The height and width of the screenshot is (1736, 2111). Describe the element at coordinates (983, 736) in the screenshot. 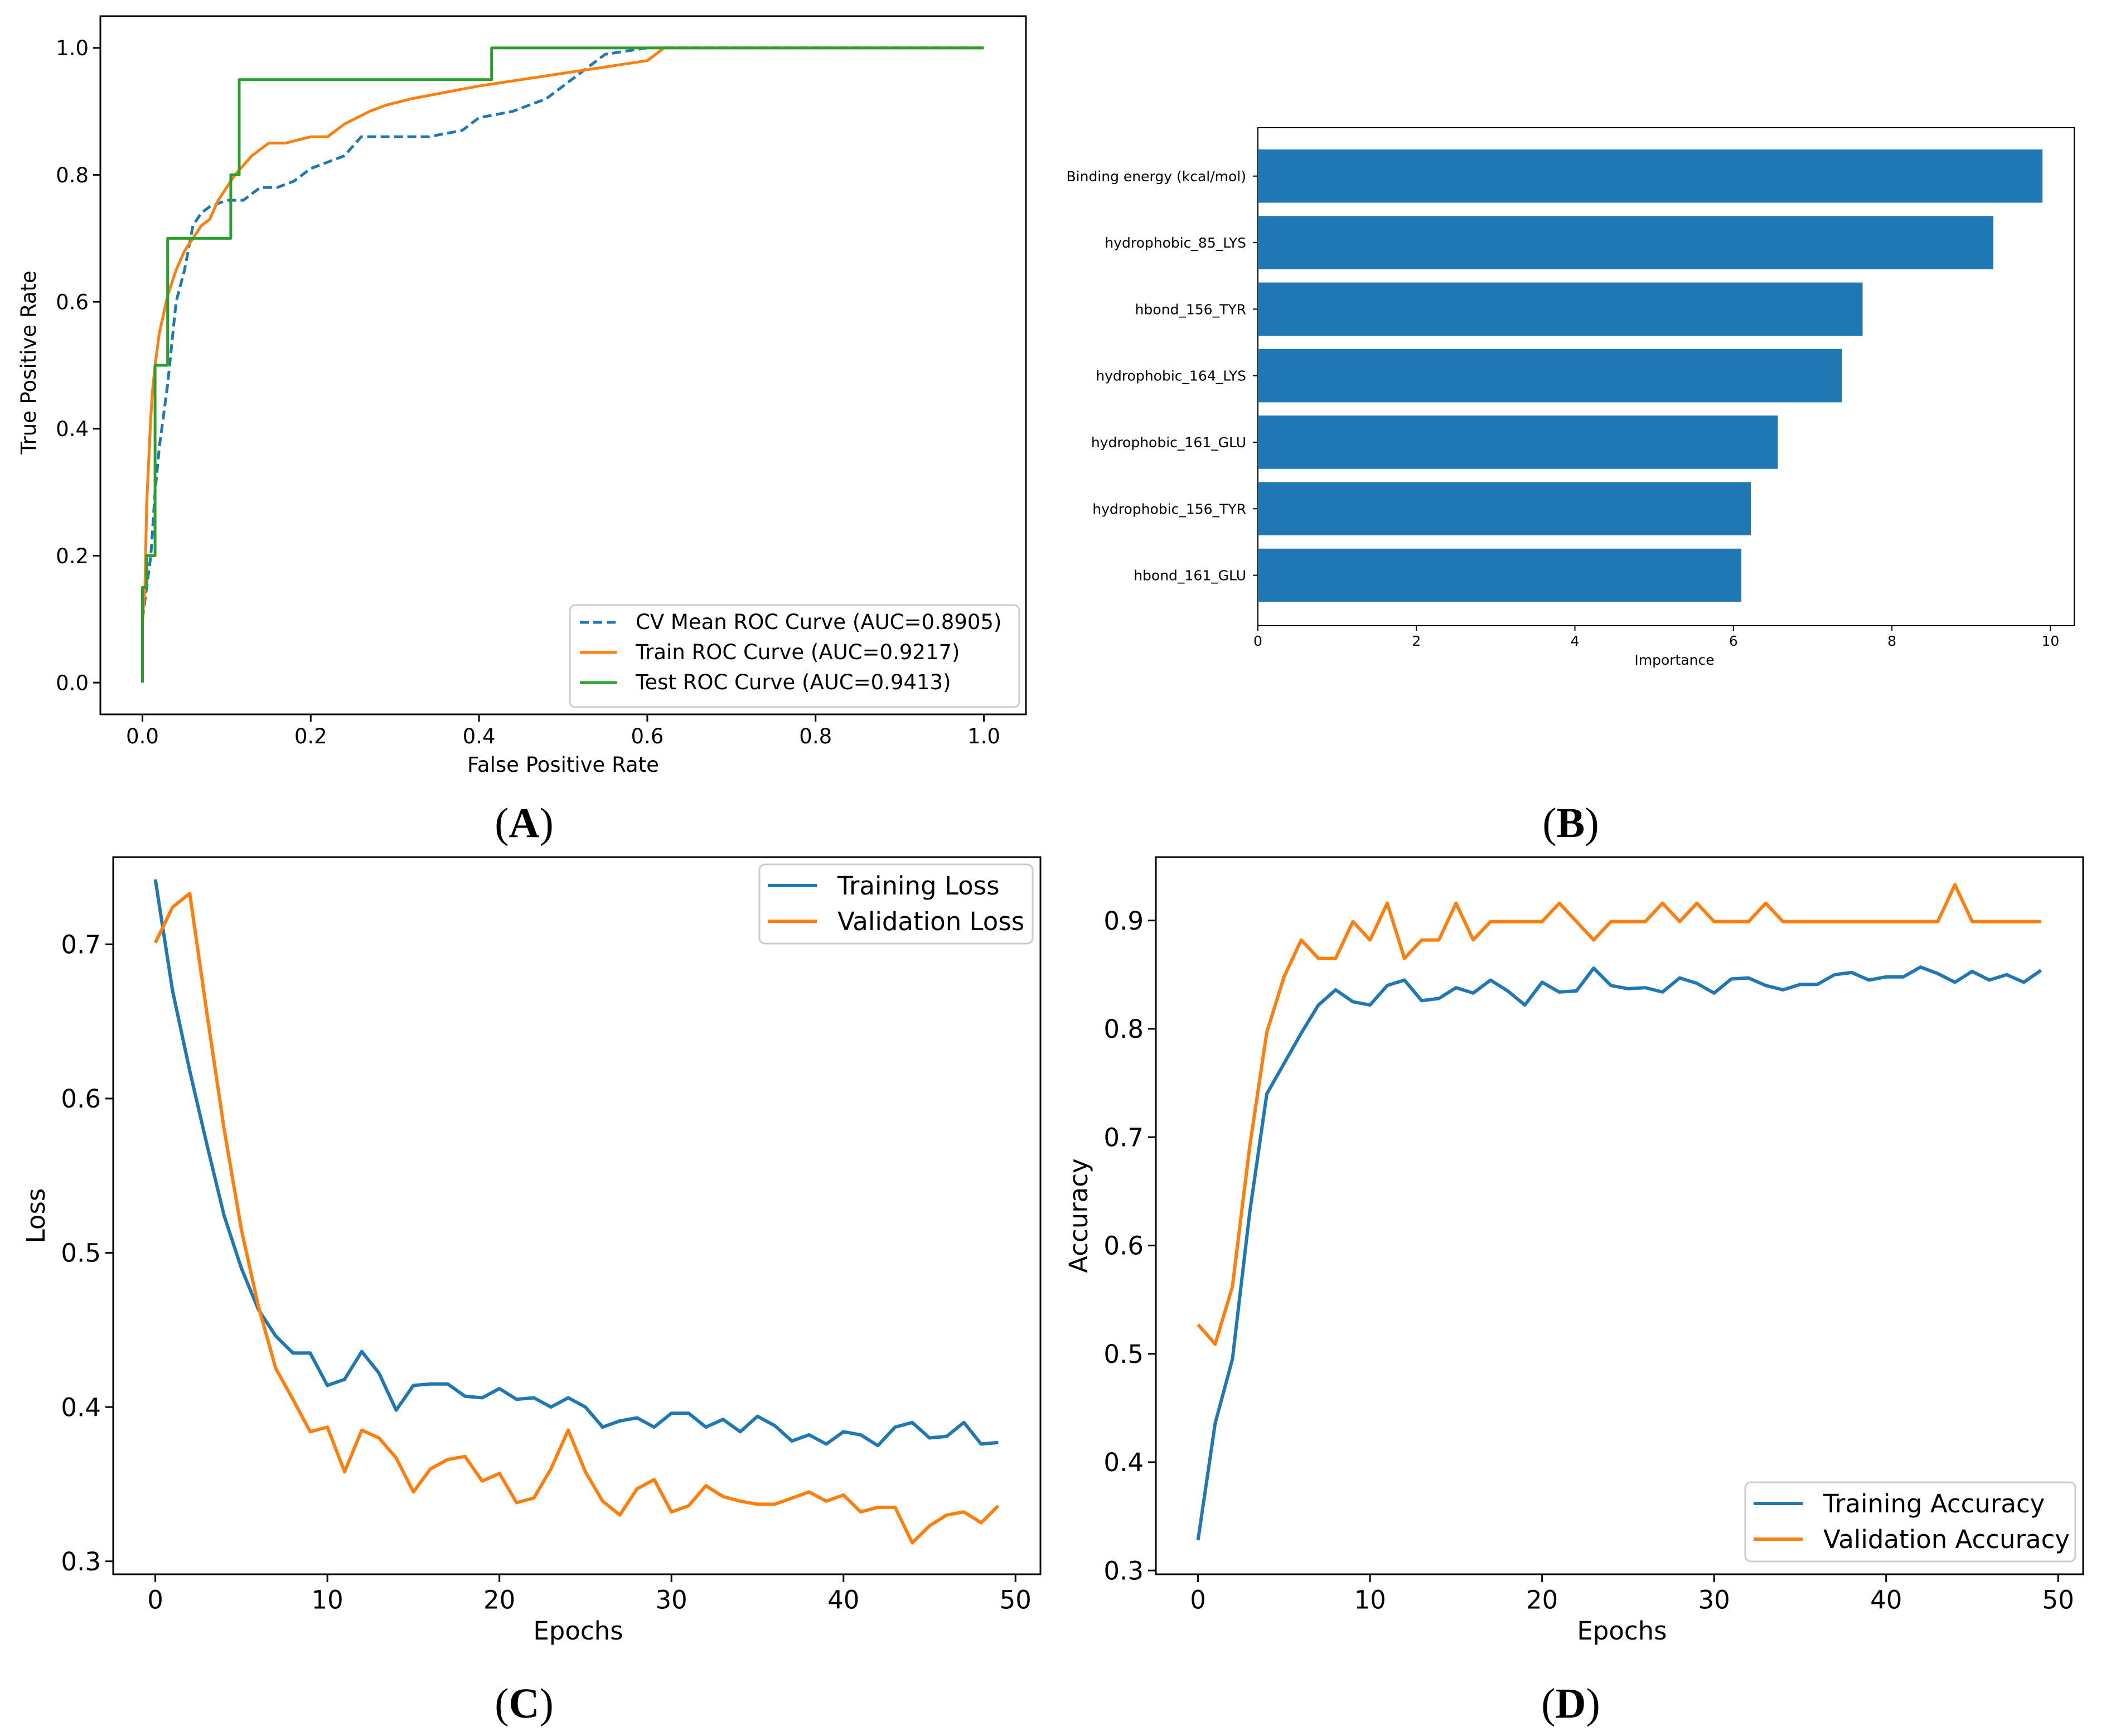

I see `roc-x-tick-label: 1.0` at that location.